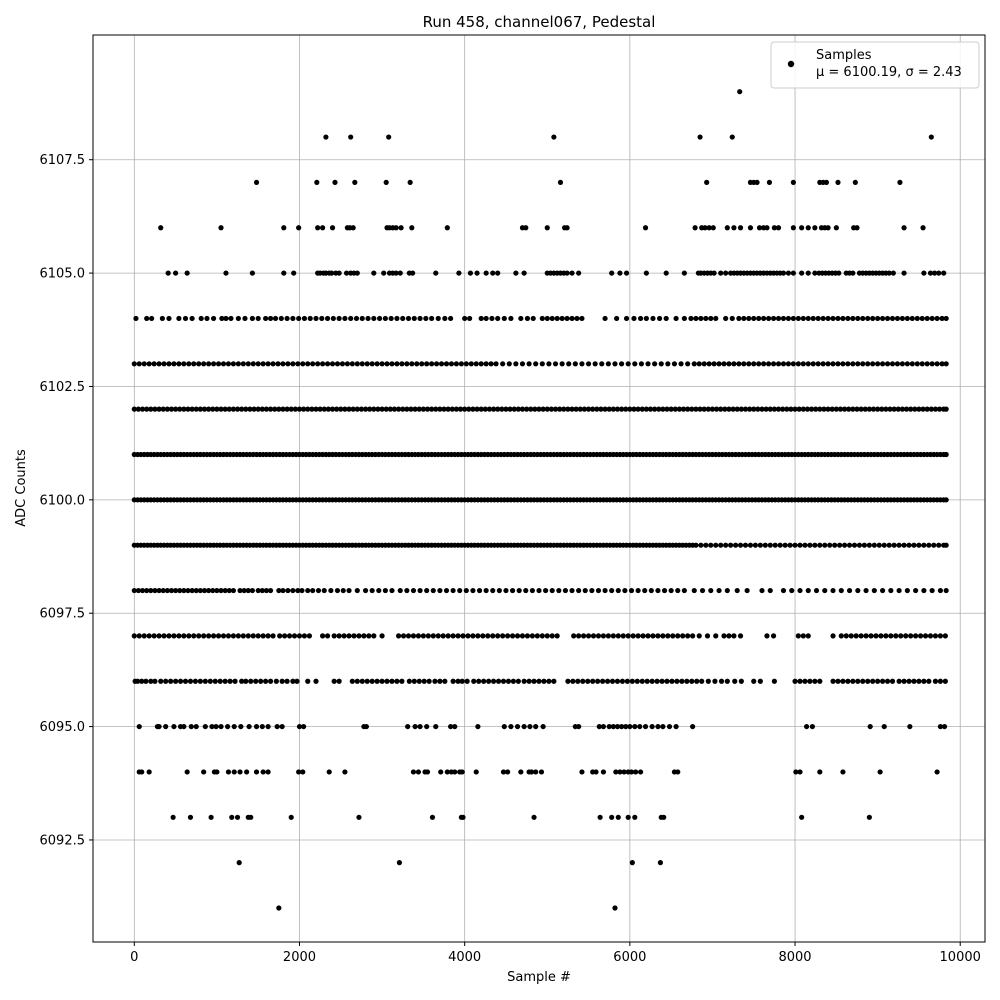  Describe the element at coordinates (875, 65) in the screenshot. I see `legend-box` at that location.